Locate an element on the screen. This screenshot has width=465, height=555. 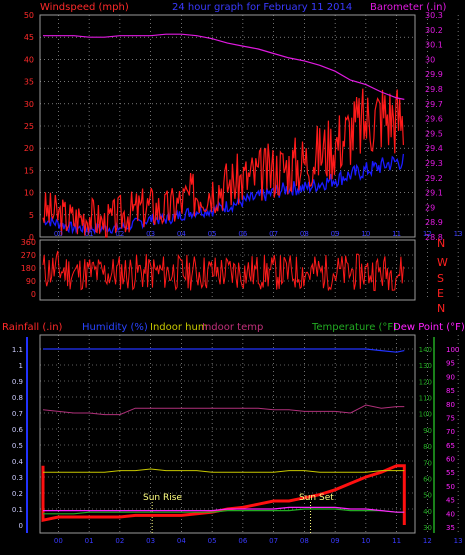
temp-y-tick-label: 30 is located at coordinates (427, 528).